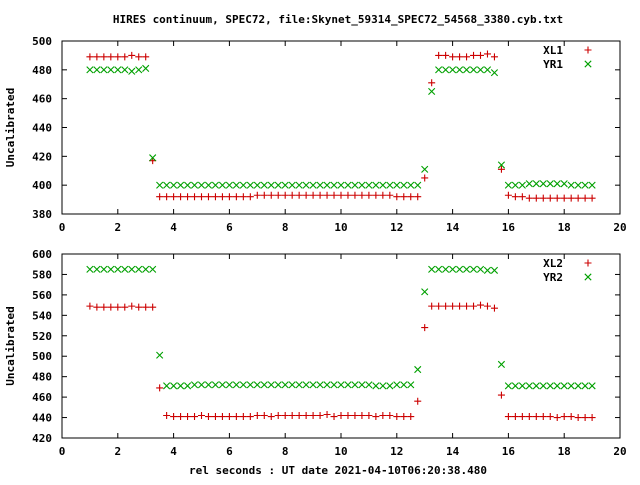 This screenshot has width=640, height=485. What do you see at coordinates (42, 185) in the screenshot?
I see `panel-1-y-tick-label: 400` at bounding box center [42, 185].